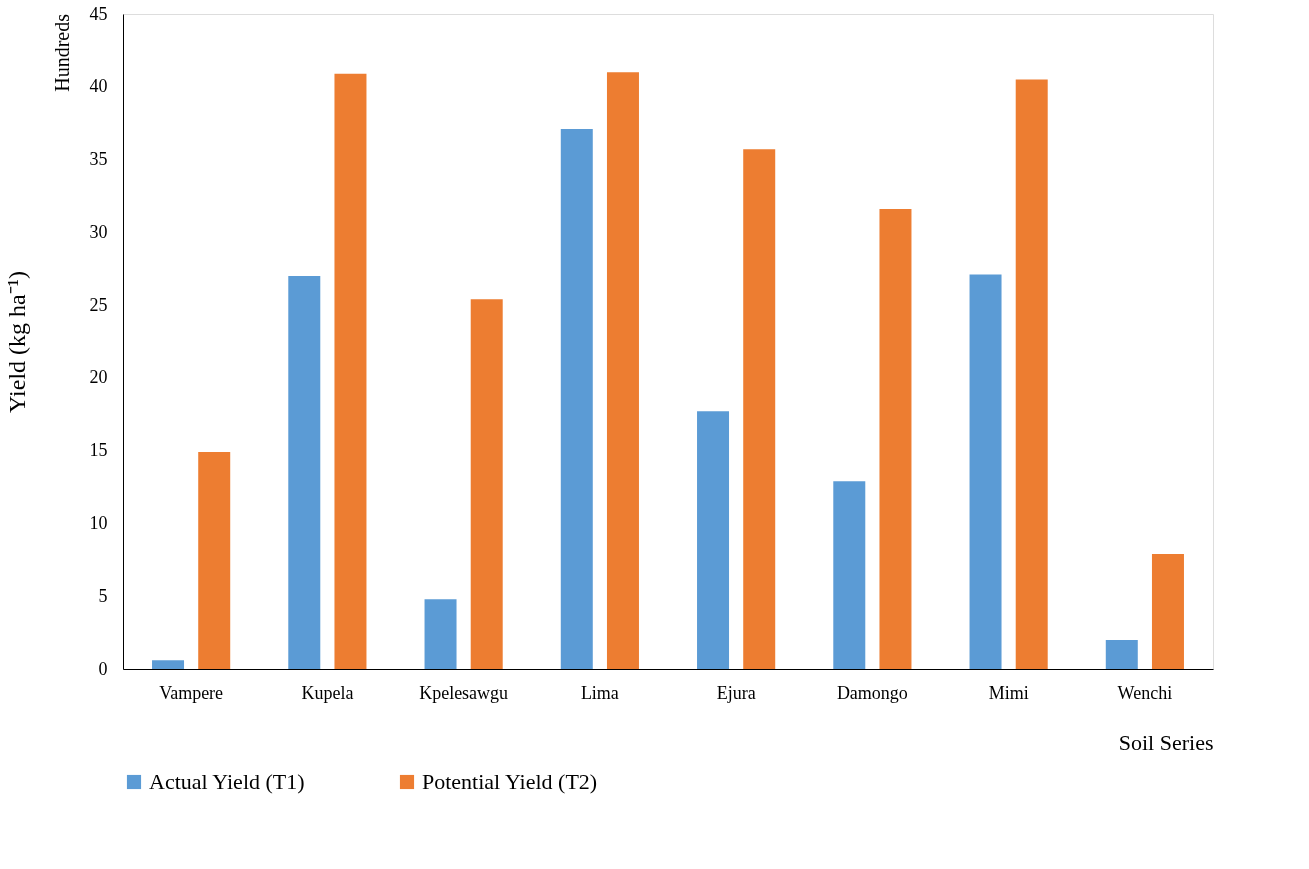 This screenshot has width=1309, height=869. Describe the element at coordinates (191, 692) in the screenshot. I see `x-tick-label: Vampere` at that location.